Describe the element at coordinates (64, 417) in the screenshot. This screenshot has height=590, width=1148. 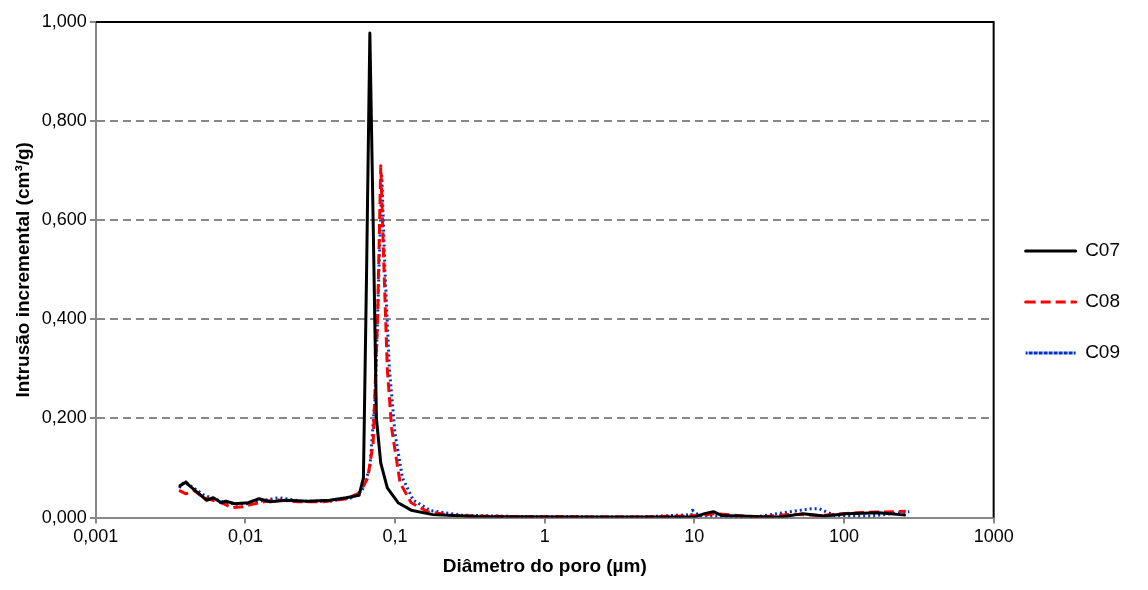
I see `y-tick-label: 0,200` at that location.